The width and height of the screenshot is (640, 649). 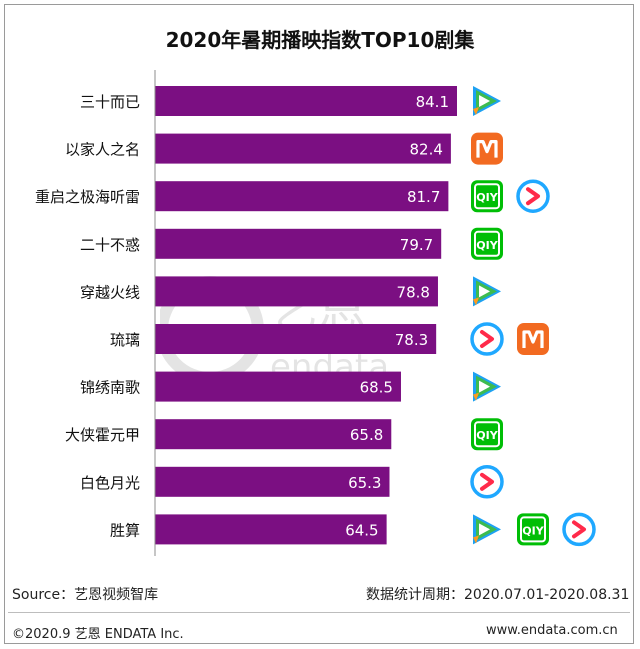 I want to click on category-label: 锦绣南歌, so click(x=110, y=388).